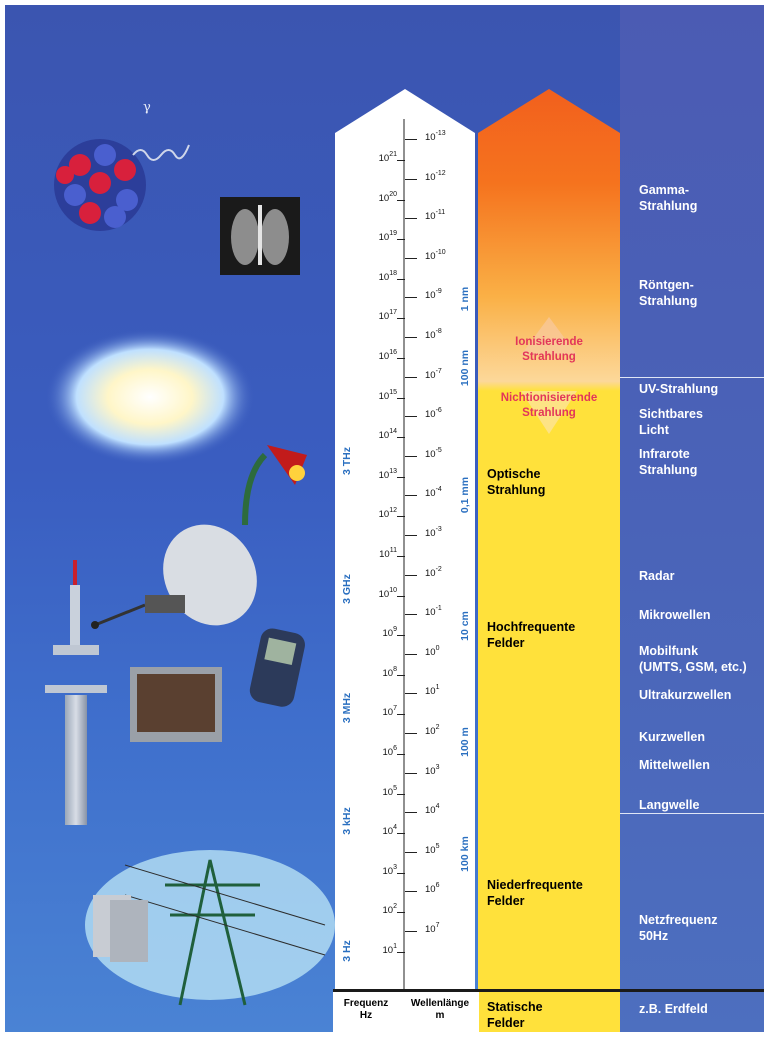  I want to click on freq-tick-label: 10²¹, so click(387, 157).